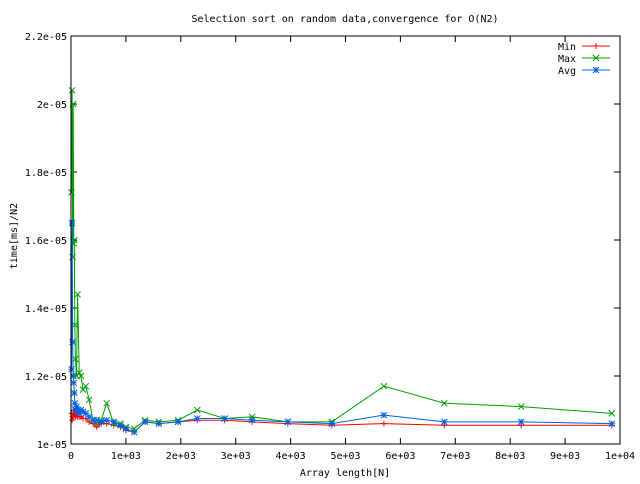  I want to click on y-tick-label: 1.8e-05, so click(46, 173).